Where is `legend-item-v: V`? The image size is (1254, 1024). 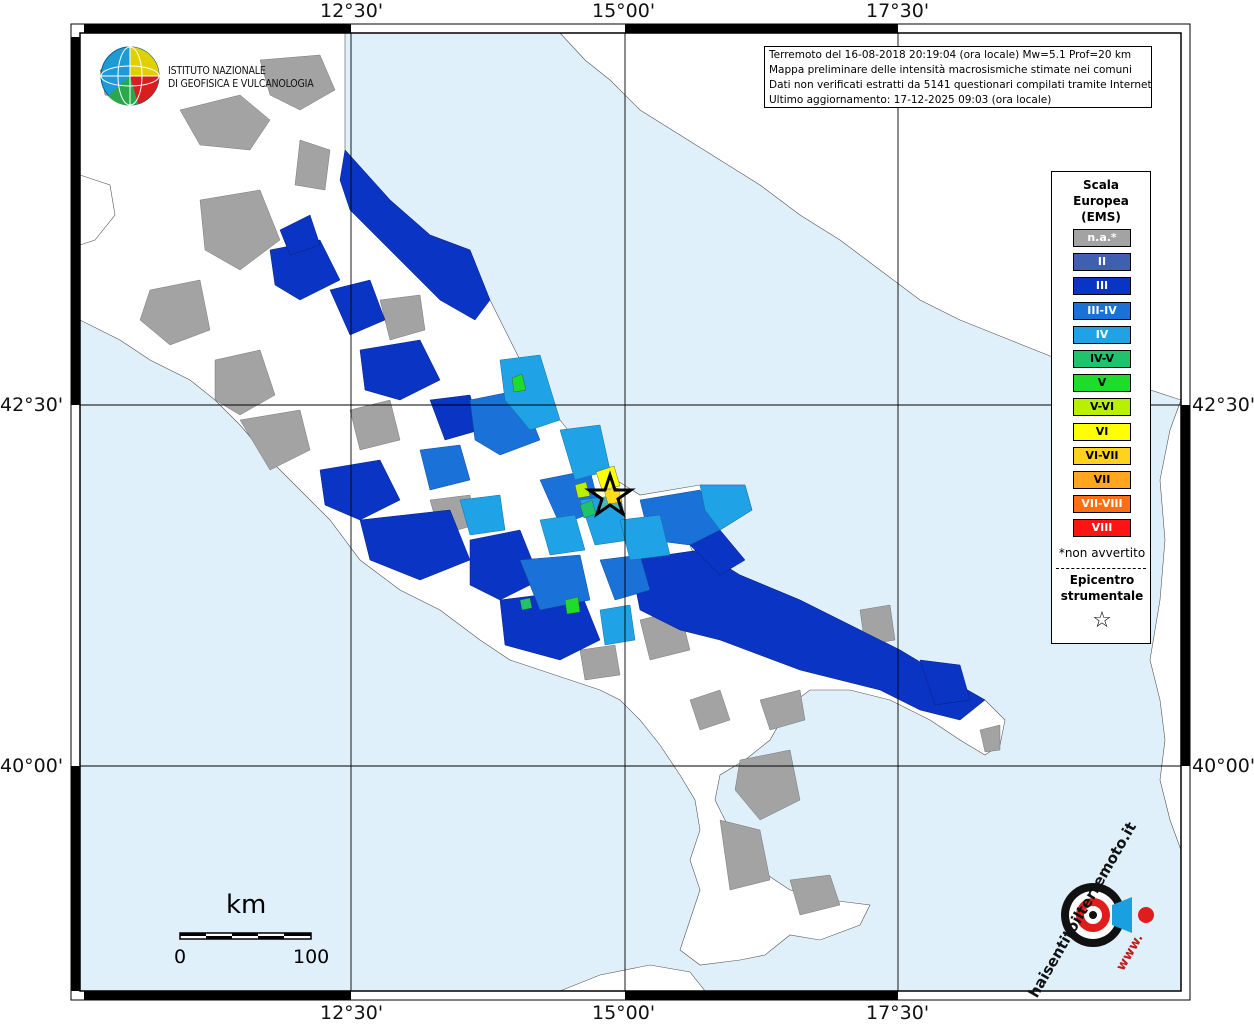 legend-item-v: V is located at coordinates (1102, 383).